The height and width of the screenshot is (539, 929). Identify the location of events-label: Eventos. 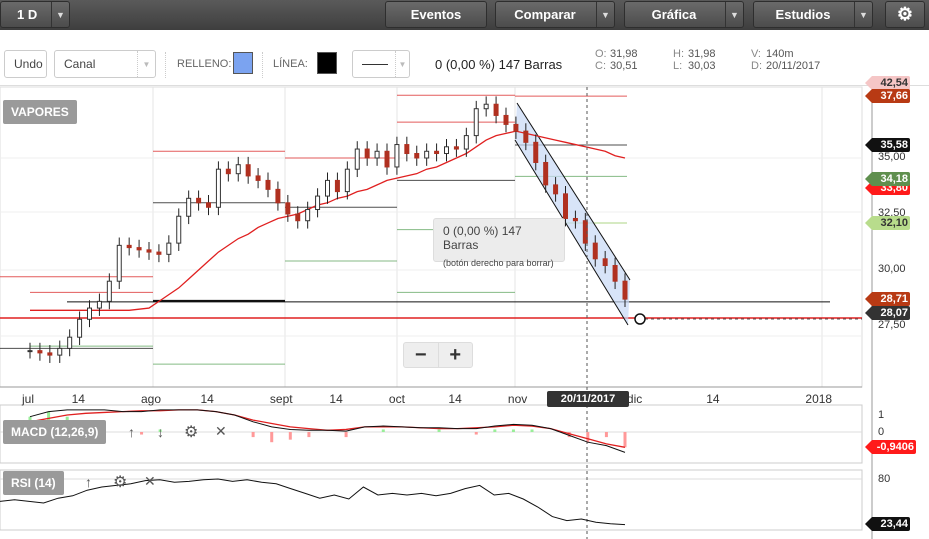
(436, 14).